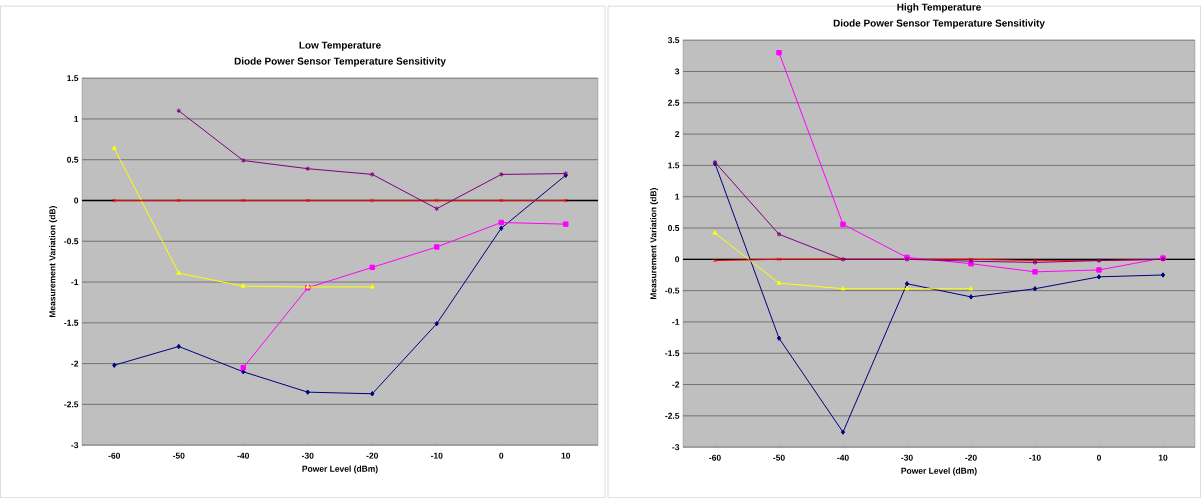 This screenshot has height=498, width=1201. What do you see at coordinates (677, 71) in the screenshot?
I see `y-tick-label: 3` at bounding box center [677, 71].